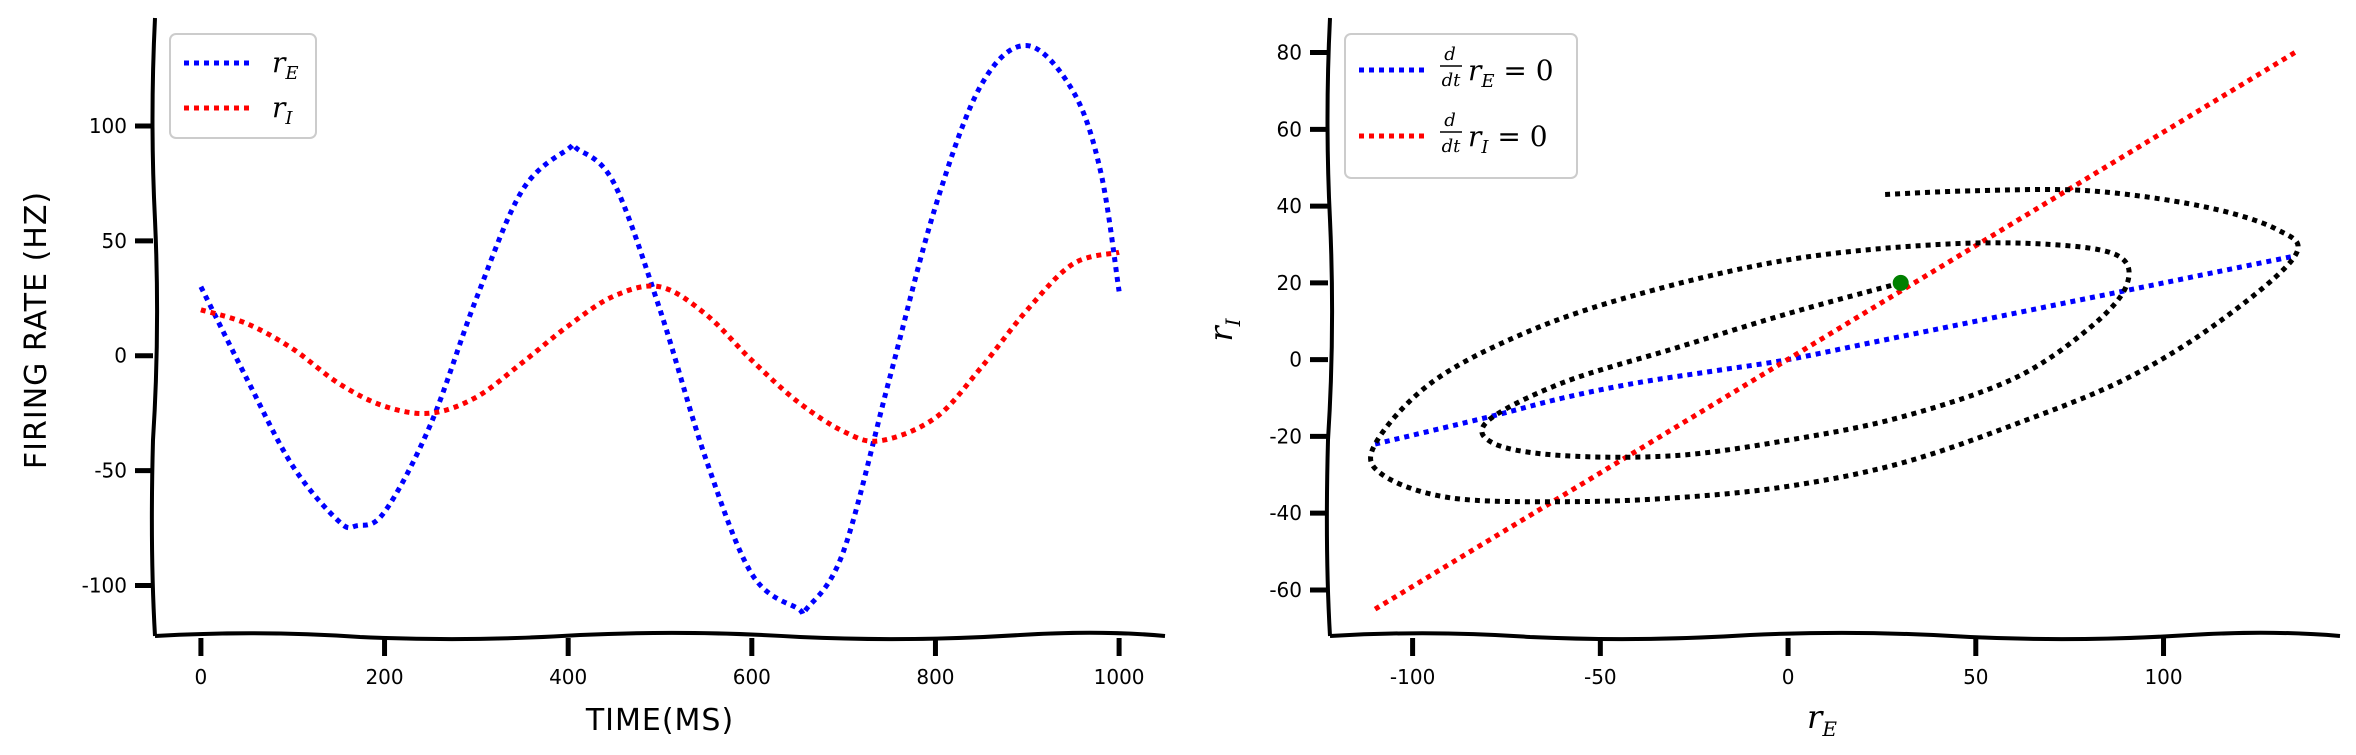 Image resolution: width=2356 pixels, height=755 pixels. Describe the element at coordinates (285, 65) in the screenshot. I see `left-legend-label-re: rE` at that location.